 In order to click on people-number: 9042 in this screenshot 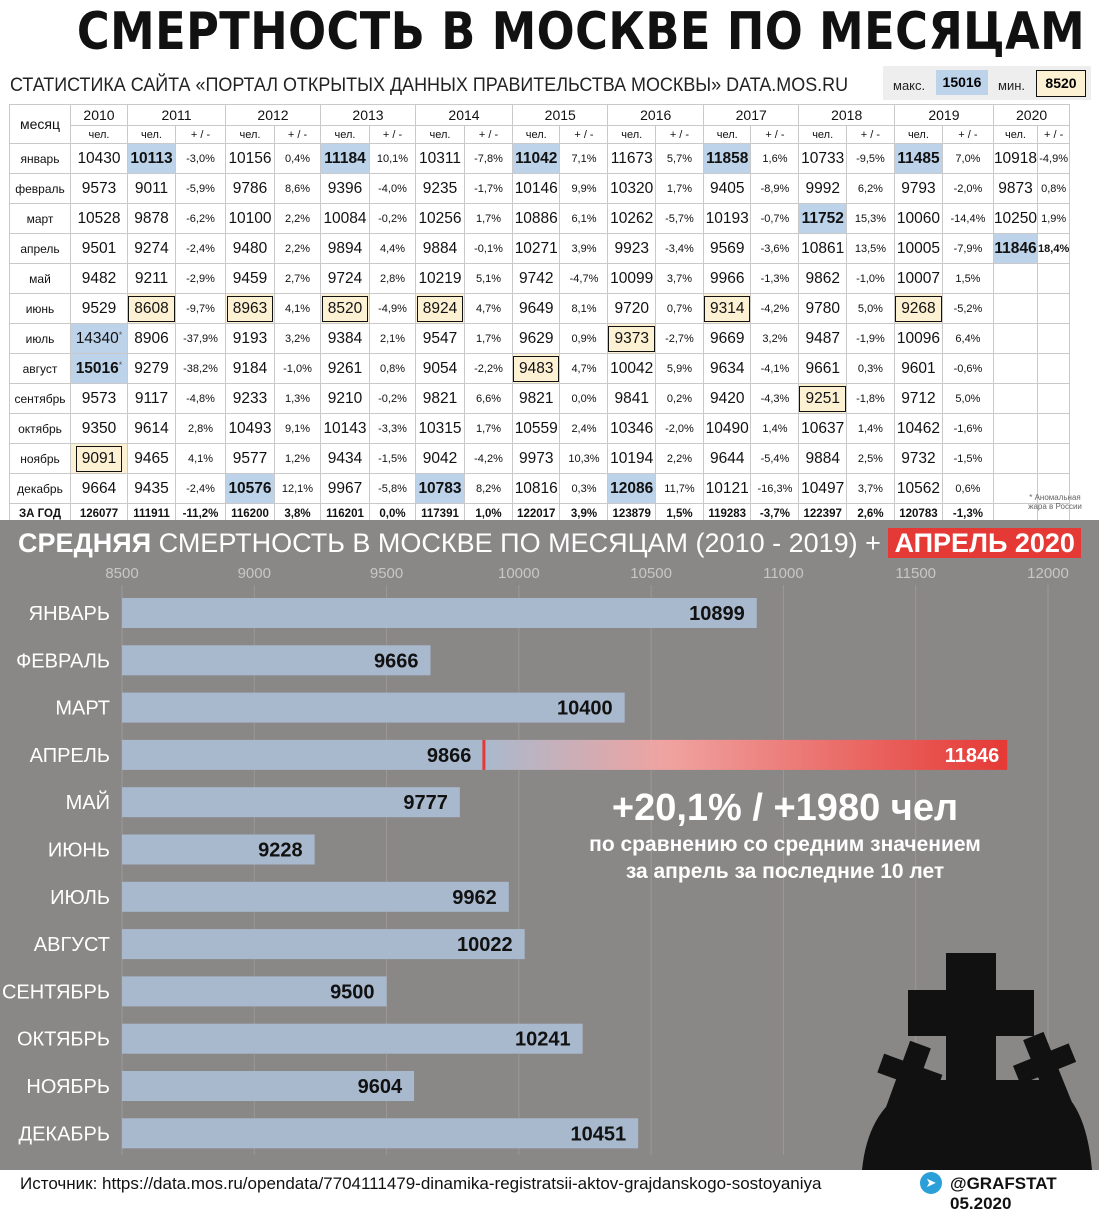, I will do `click(440, 458)`.